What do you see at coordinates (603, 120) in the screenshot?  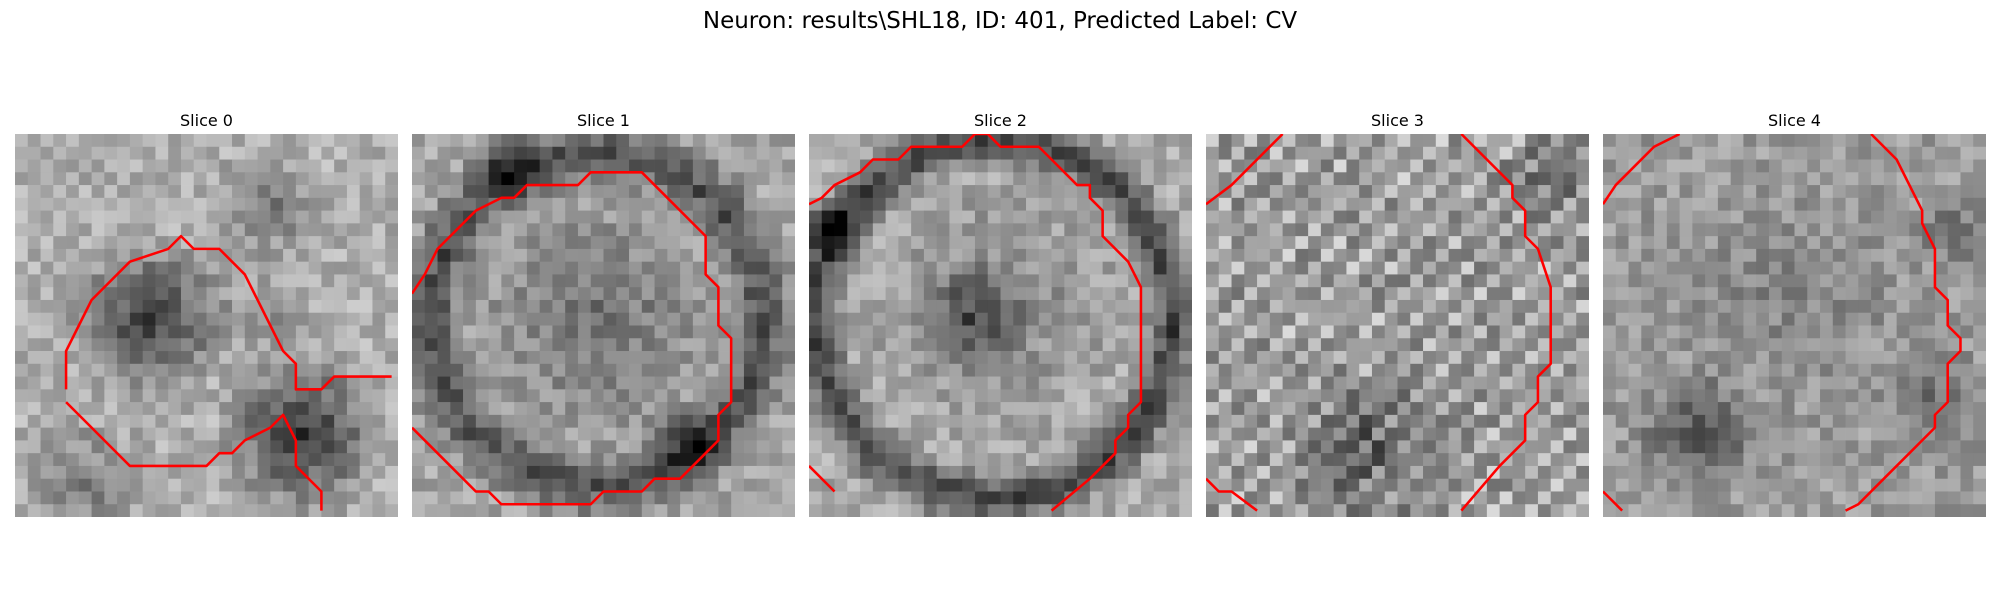 I see `slice-title: Slice 1` at bounding box center [603, 120].